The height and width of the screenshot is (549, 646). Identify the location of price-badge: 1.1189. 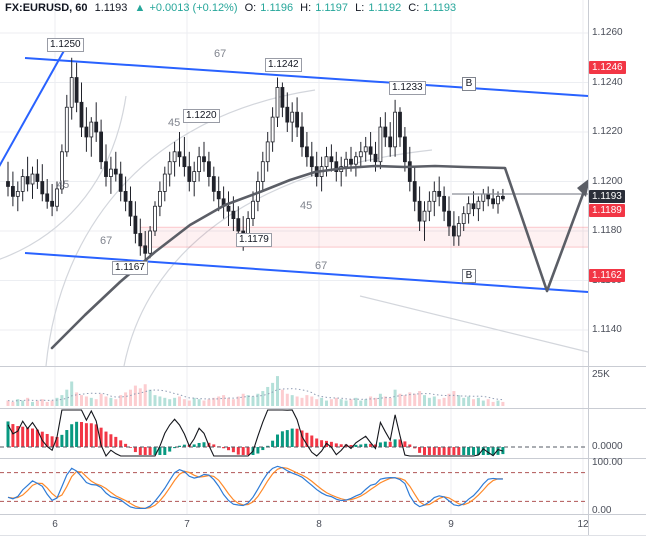
(607, 210).